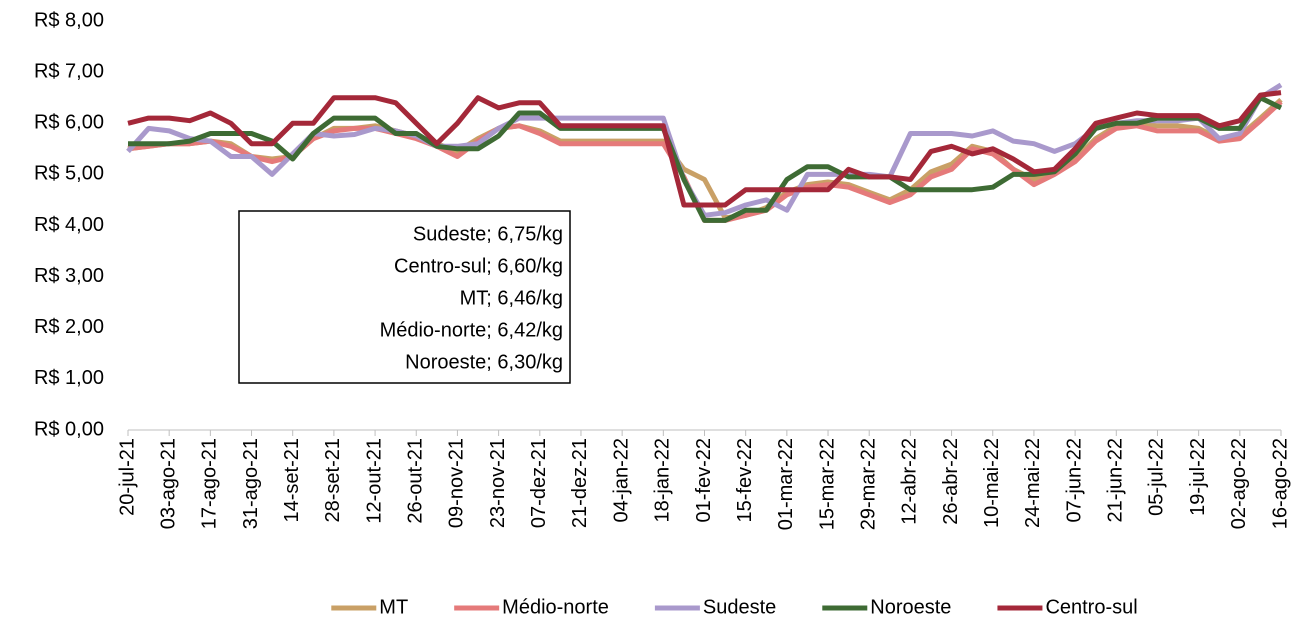  Describe the element at coordinates (1116, 480) in the screenshot. I see `x-tick-label: 21-jun-22` at that location.